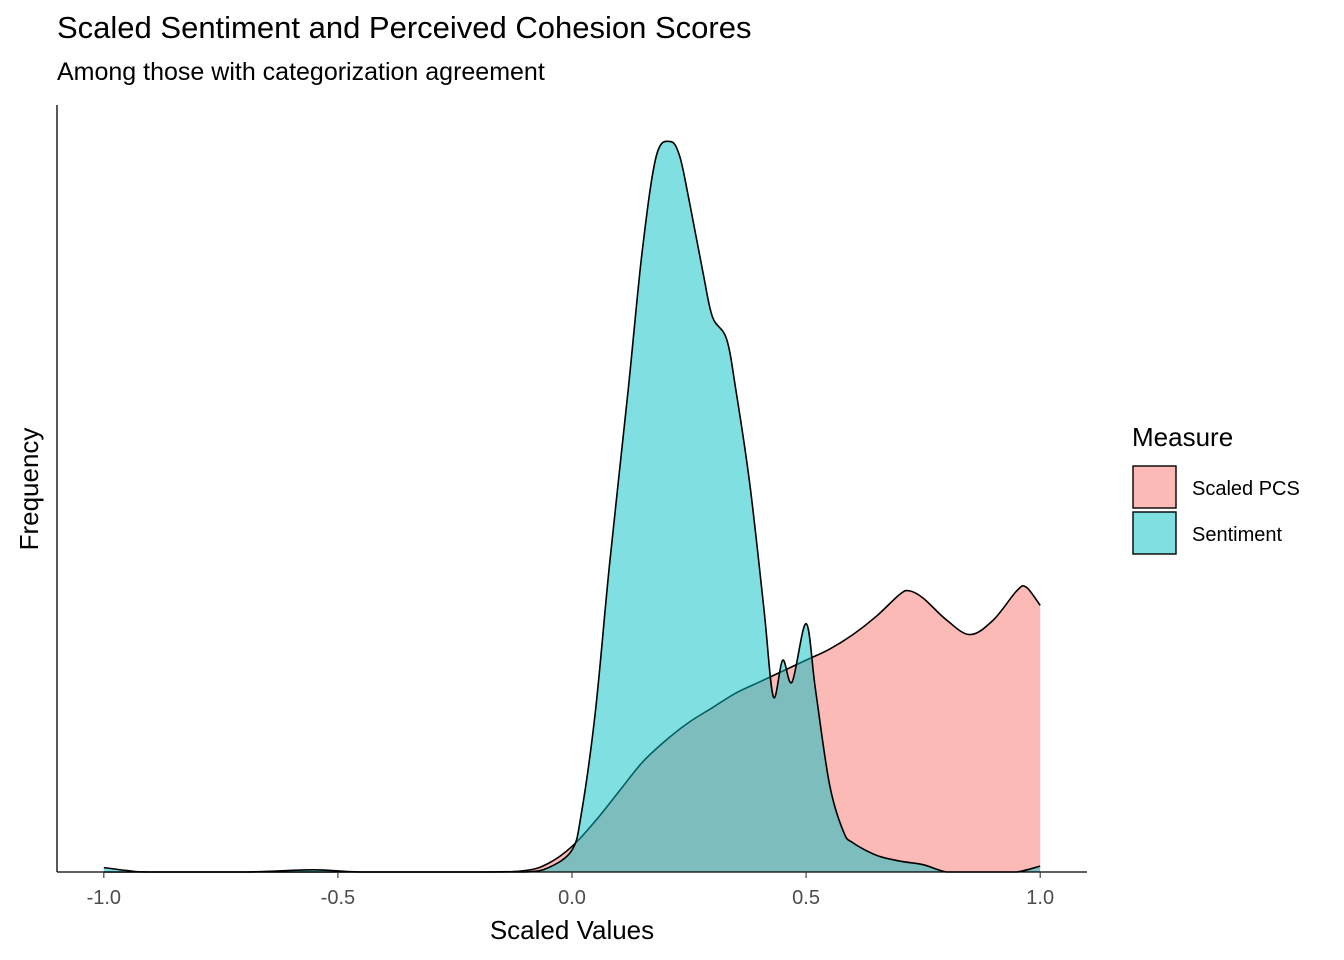 The image size is (1344, 960). Describe the element at coordinates (1237, 535) in the screenshot. I see `legend-label: Sentiment` at that location.